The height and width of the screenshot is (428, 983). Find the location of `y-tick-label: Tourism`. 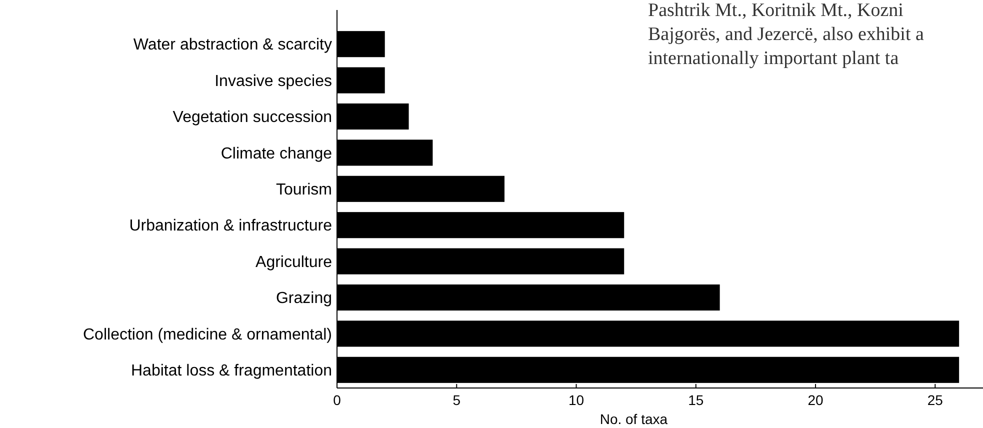

y-tick-label: Tourism is located at coordinates (304, 190).